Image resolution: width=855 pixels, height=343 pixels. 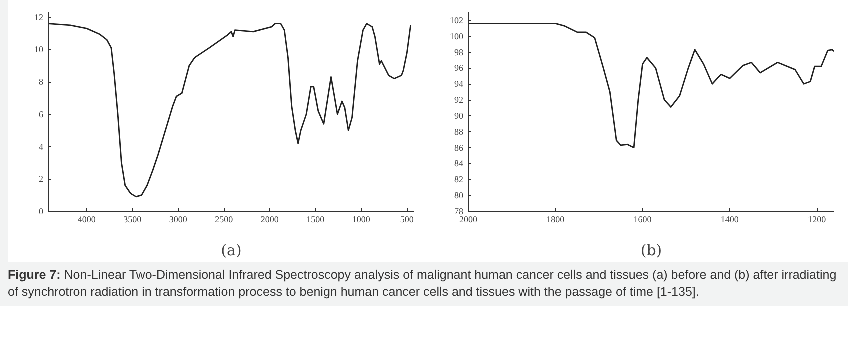 I want to click on y-tick-label: 96, so click(x=459, y=68).